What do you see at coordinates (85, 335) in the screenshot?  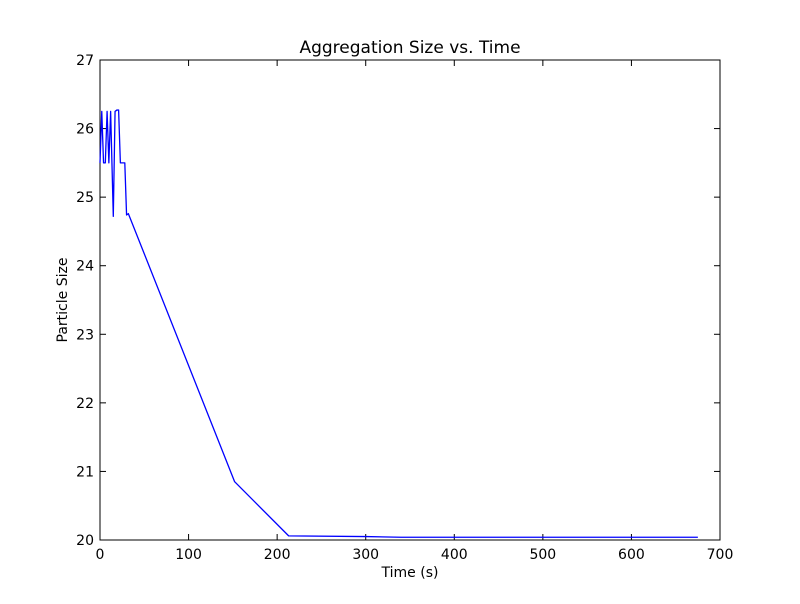 I see `y-tick-label: 23` at bounding box center [85, 335].